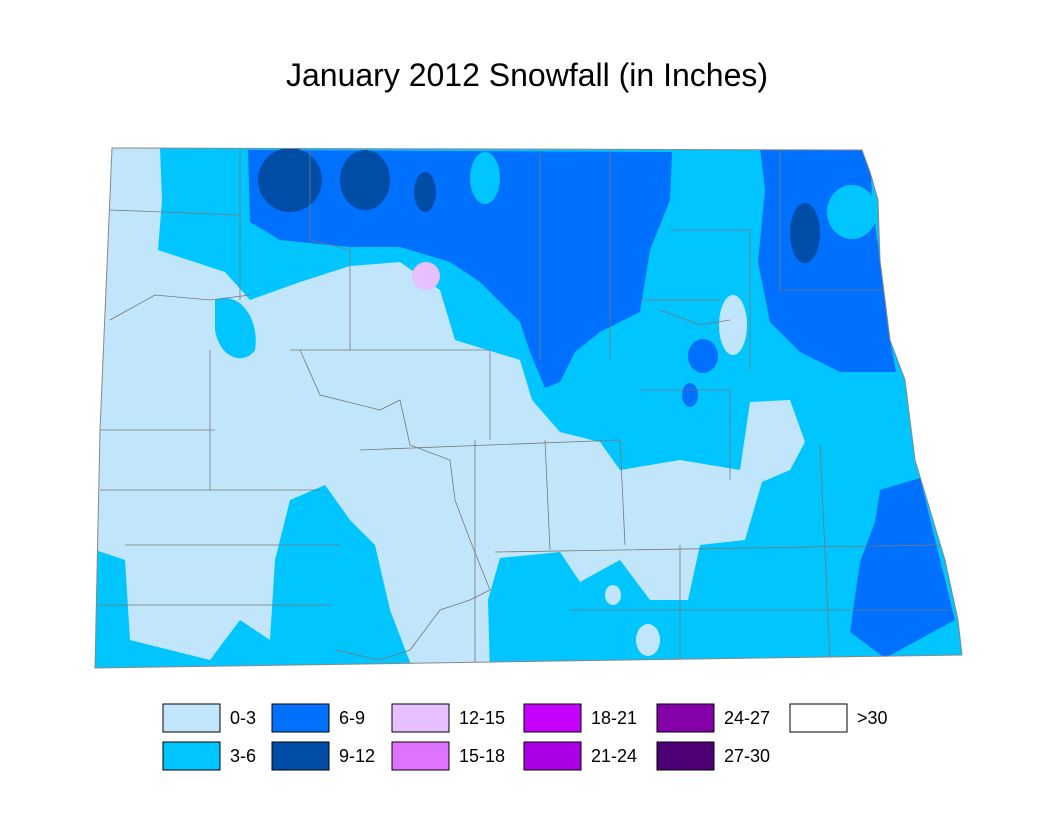 Image resolution: width=1056 pixels, height=816 pixels. Describe the element at coordinates (614, 756) in the screenshot. I see `legend-label: 21-24` at that location.